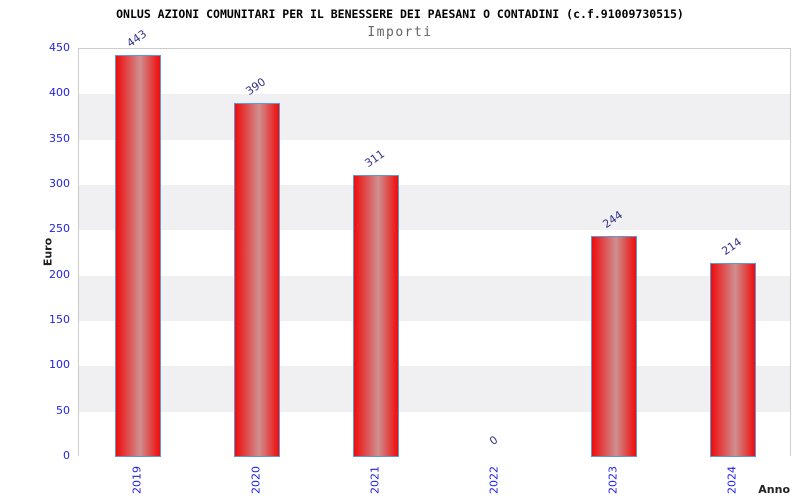  Describe the element at coordinates (375, 480) in the screenshot. I see `x-axis-tick-label: 2021` at that location.